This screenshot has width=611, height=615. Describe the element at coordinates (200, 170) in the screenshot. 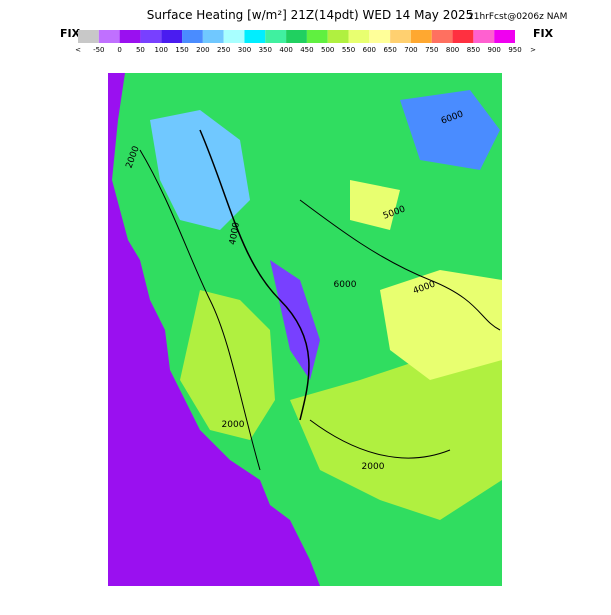

I see `north-cool` at that location.